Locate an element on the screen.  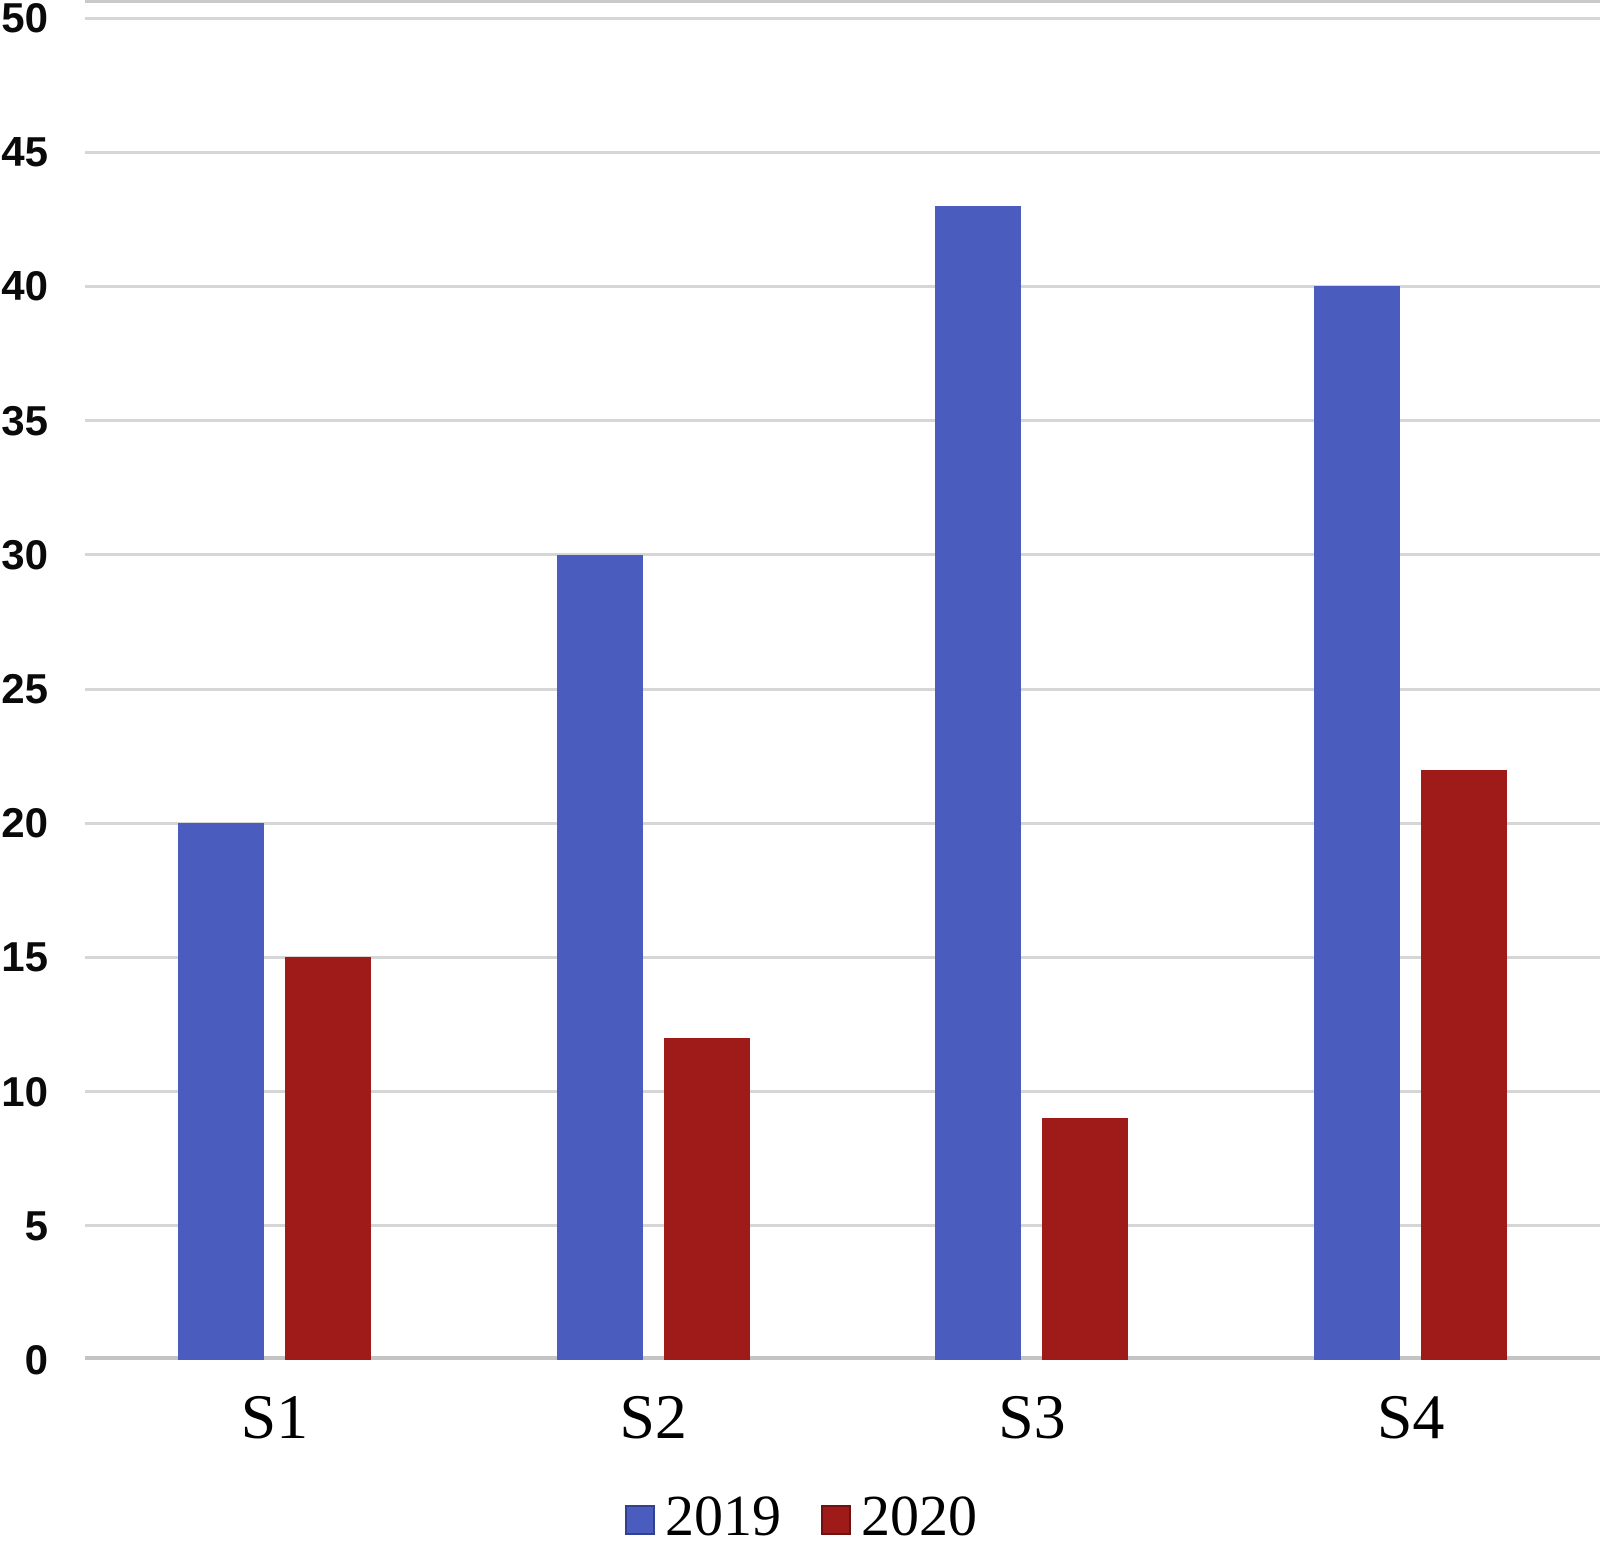
y-tick-label-40: 40 is located at coordinates (24, 286).